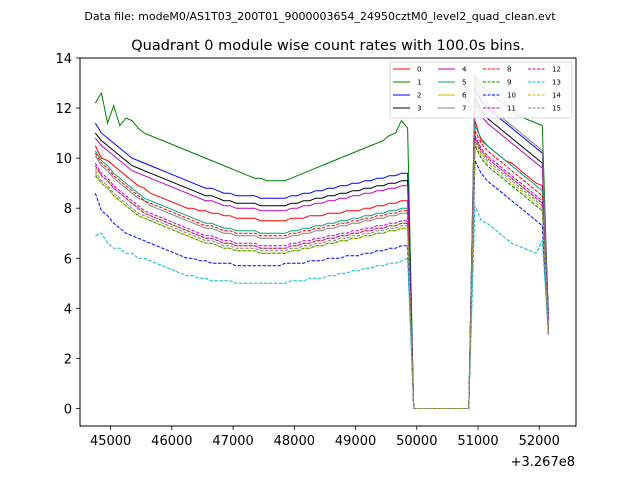 Image resolution: width=640 pixels, height=480 pixels. I want to click on legend-label-6: 6, so click(464, 96).